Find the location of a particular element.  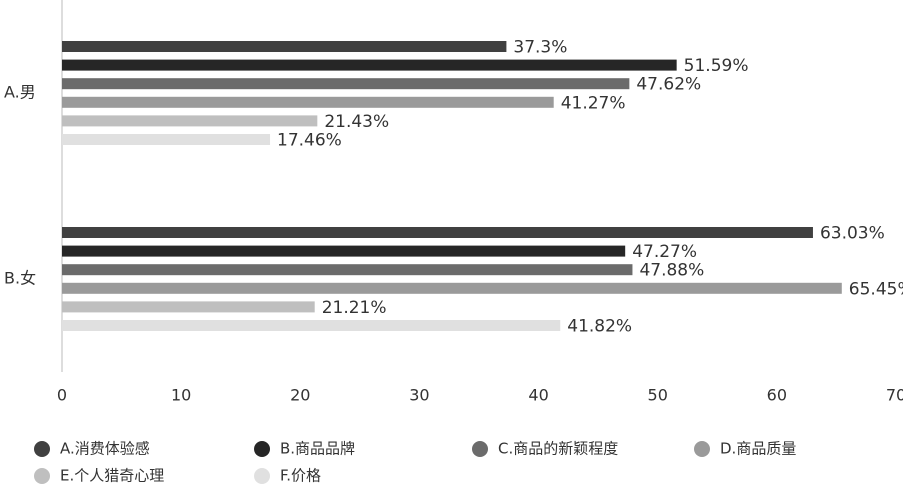

x-tick-label: 60 is located at coordinates (777, 395).